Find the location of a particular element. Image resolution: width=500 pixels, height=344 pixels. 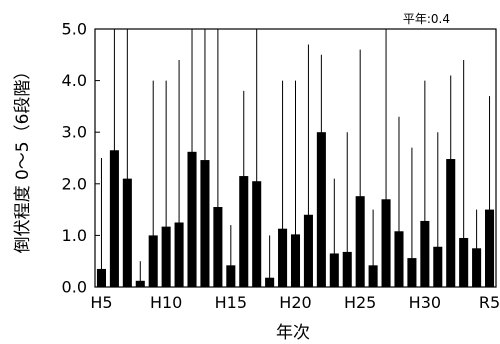

average-annotation: 平年:0.4 is located at coordinates (426, 19).